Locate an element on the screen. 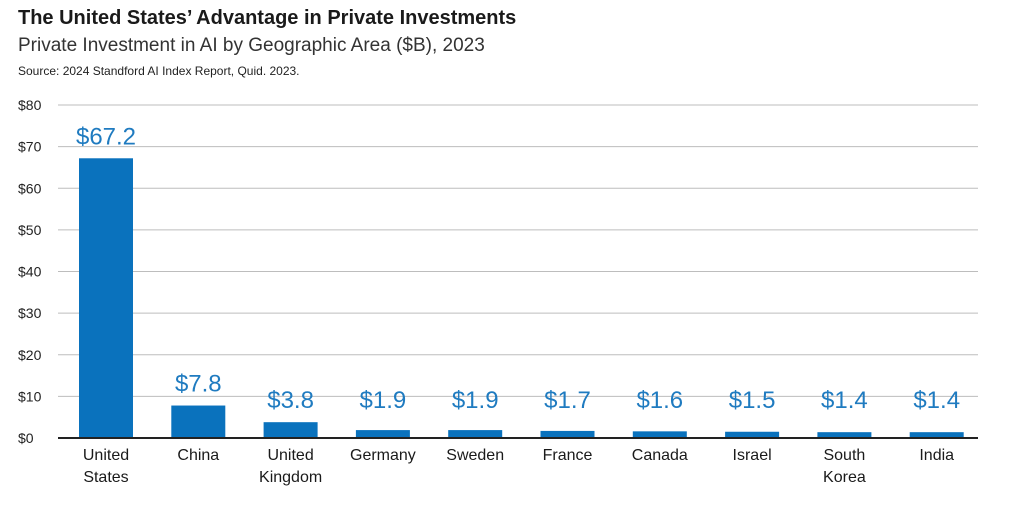 The height and width of the screenshot is (511, 1024). y-tick-label: $60 is located at coordinates (30, 188).